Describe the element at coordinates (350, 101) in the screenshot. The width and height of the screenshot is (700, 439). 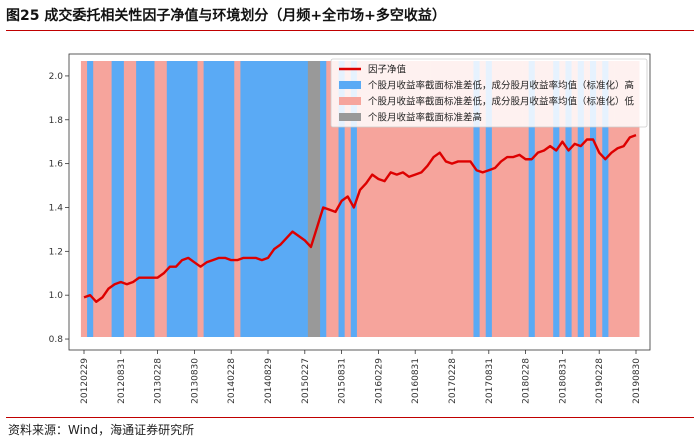
I see `legend-swatch-low` at that location.